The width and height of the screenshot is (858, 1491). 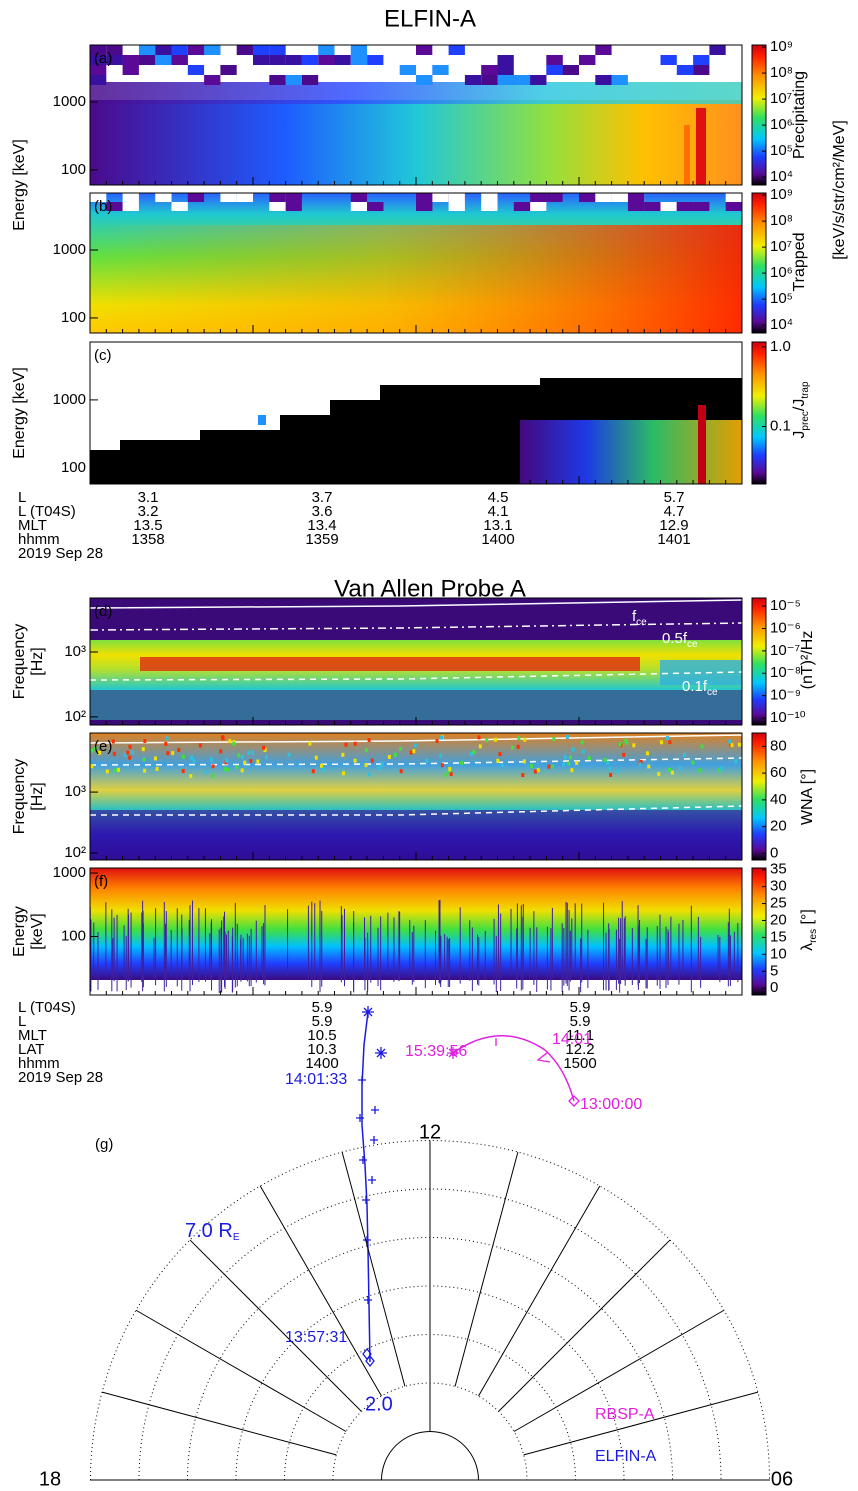 I want to click on label-part: 0.5f, so click(x=675, y=638).